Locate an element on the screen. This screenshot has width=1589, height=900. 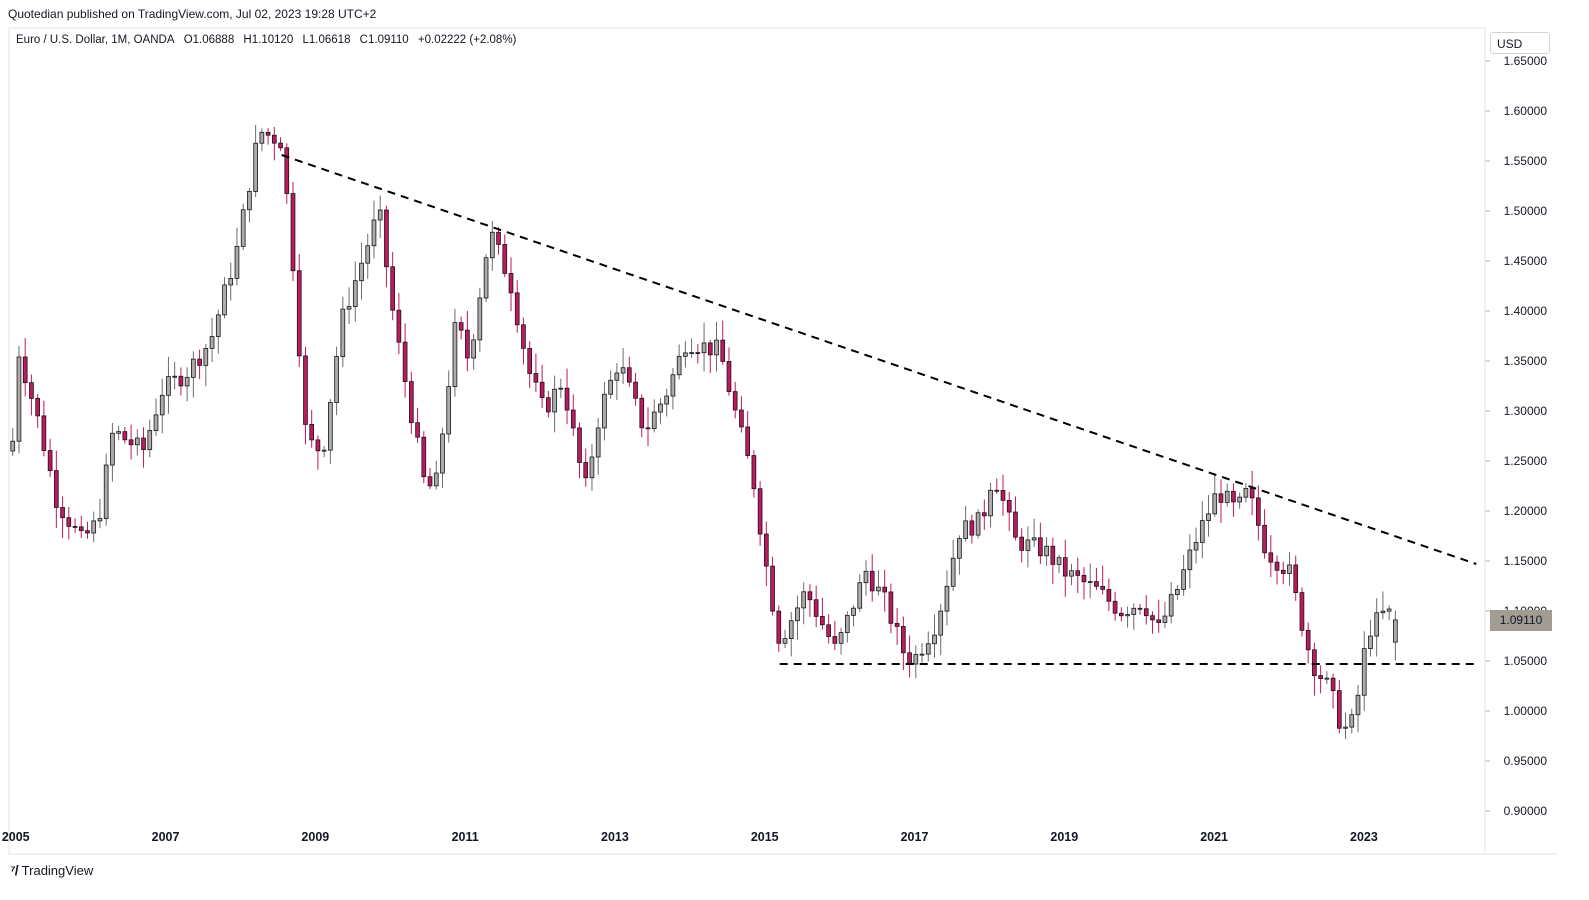
x-tick-label: 2005 is located at coordinates (16, 837).